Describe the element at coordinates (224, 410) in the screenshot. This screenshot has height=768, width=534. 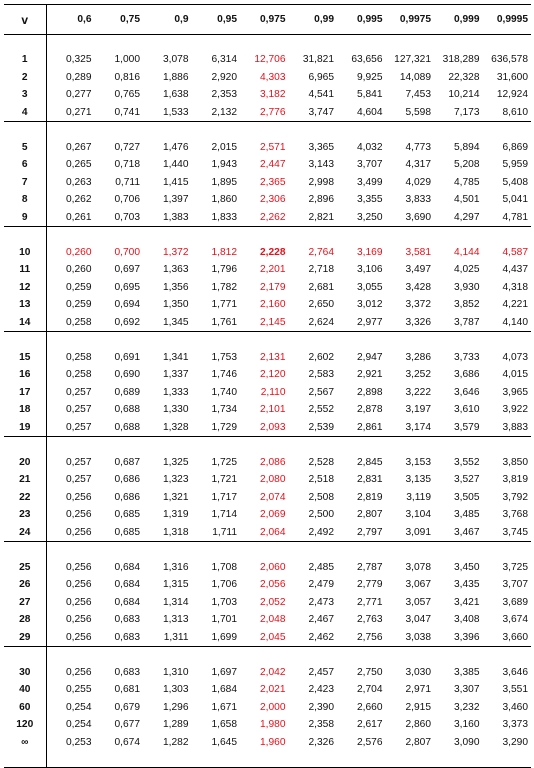
I see `critical-value-cell: 1,734` at that location.